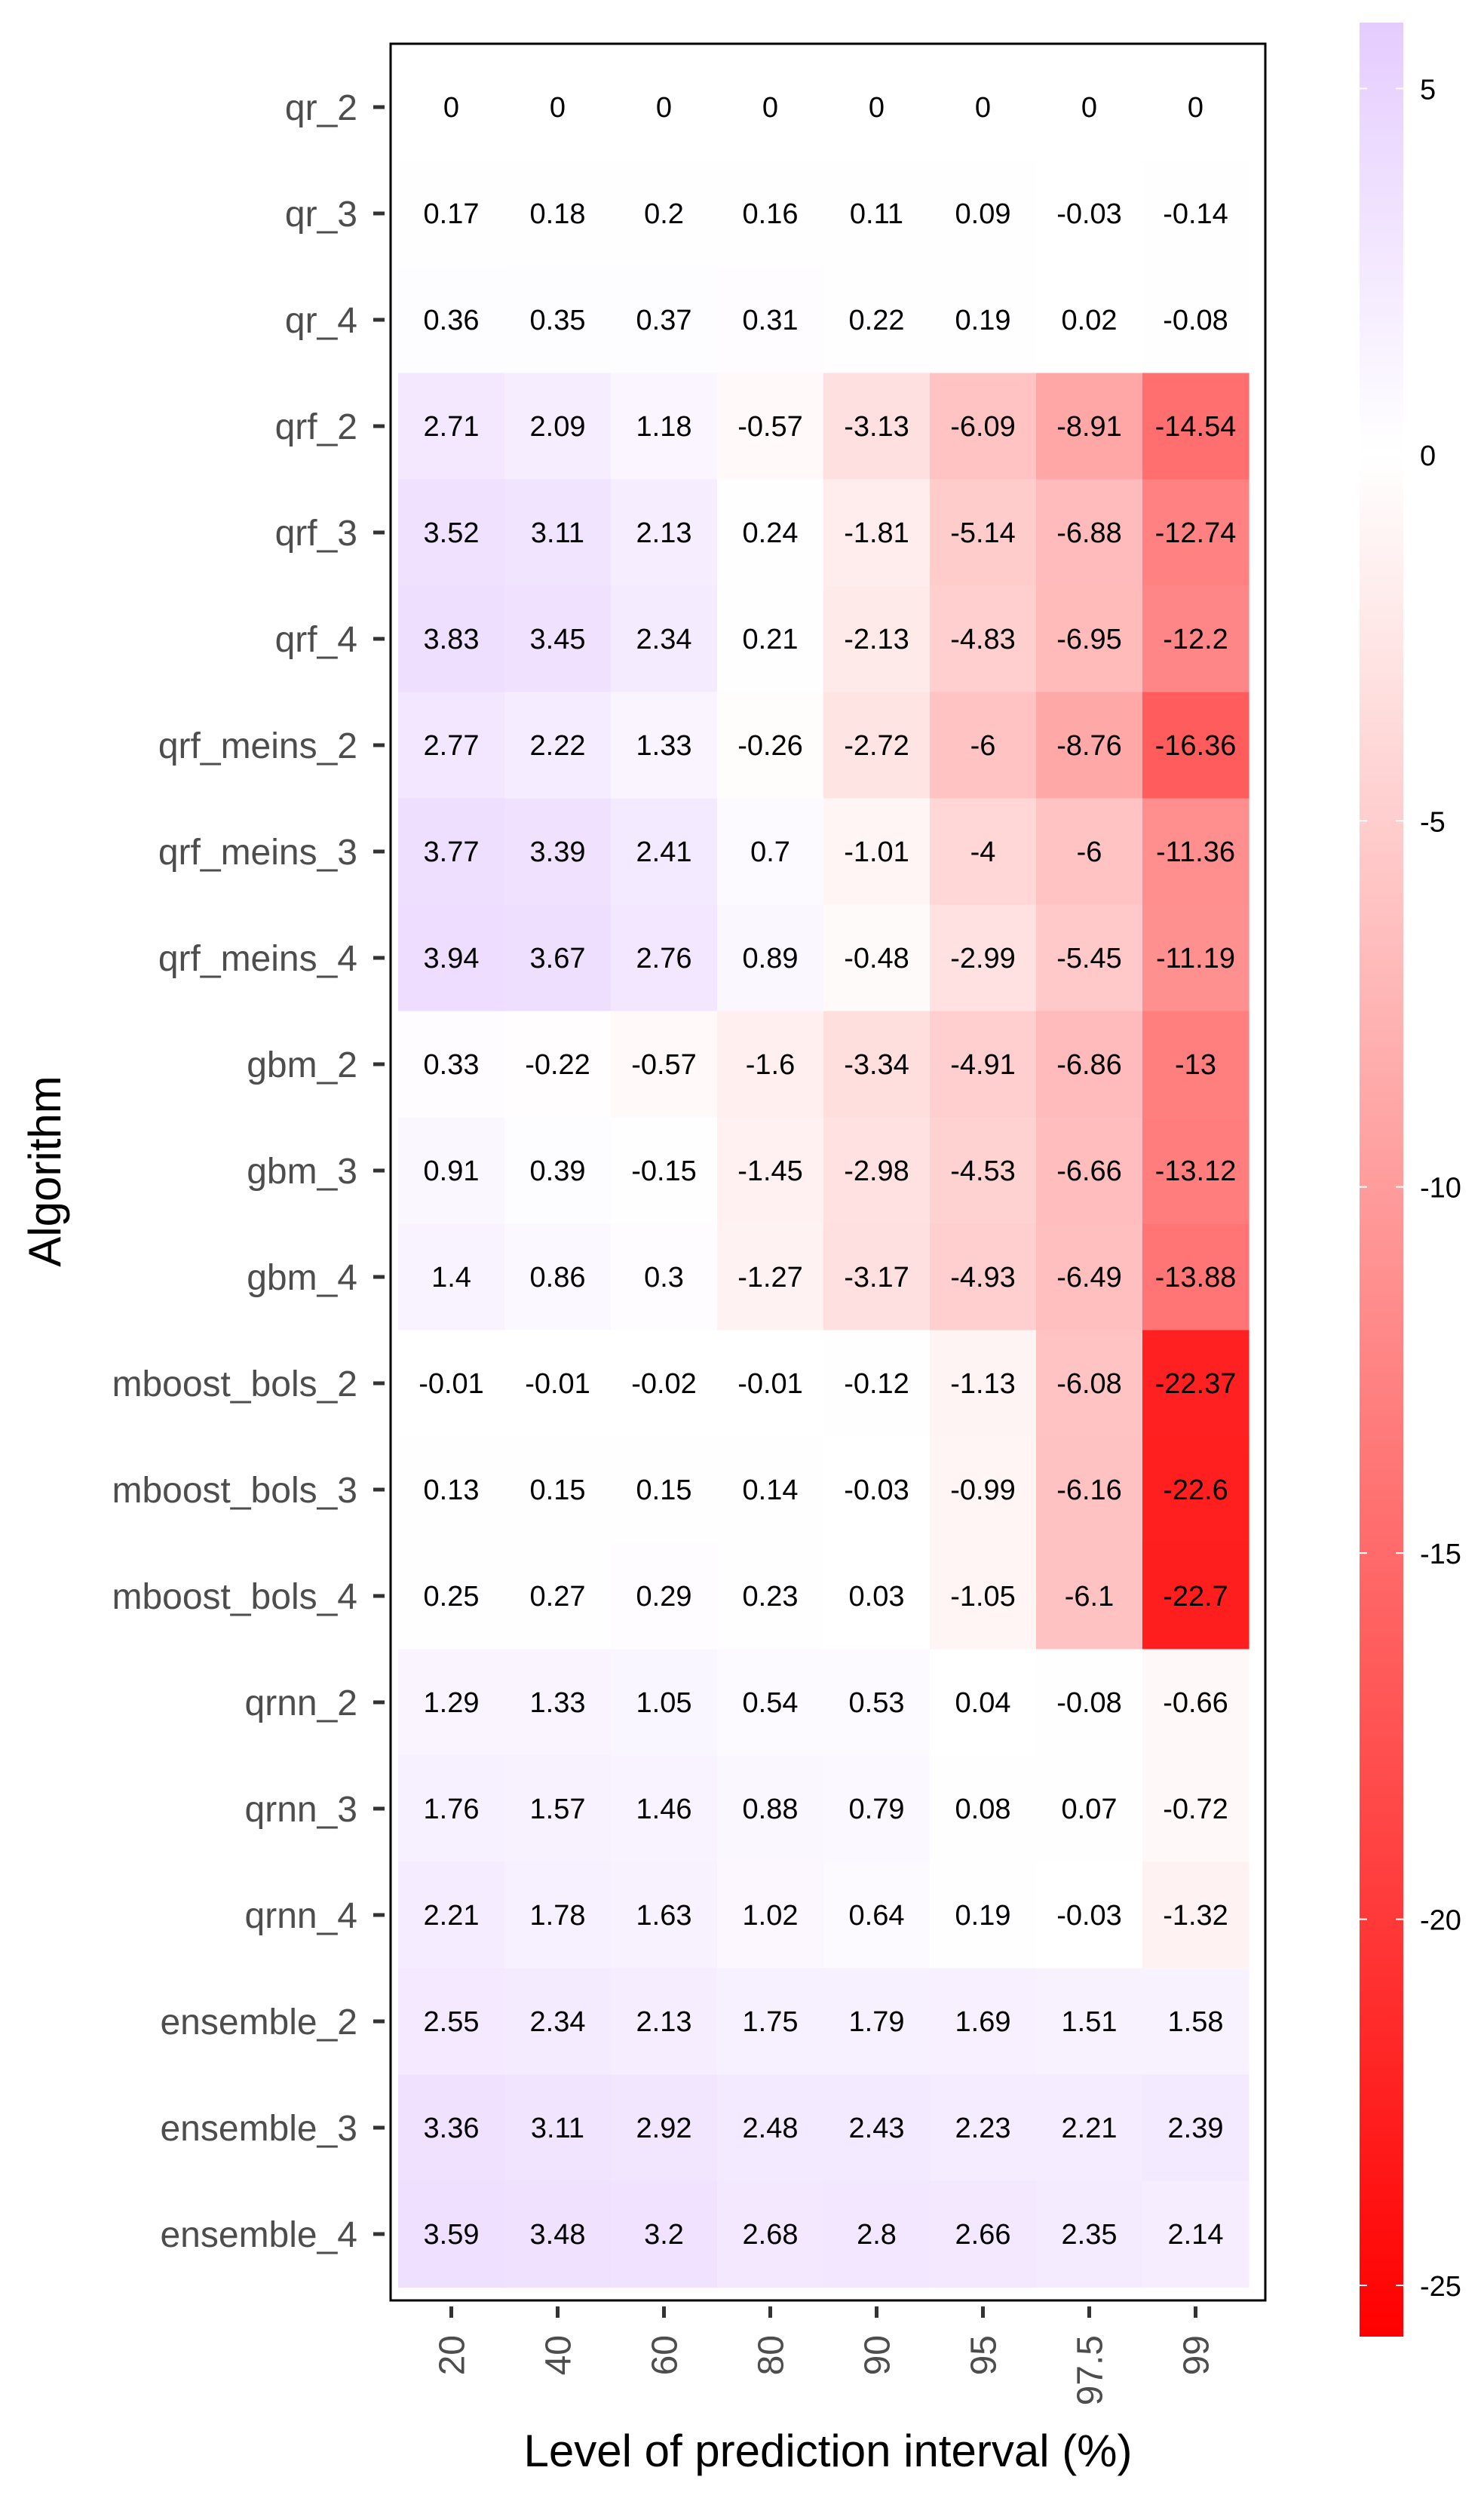 The width and height of the screenshot is (1484, 2495). What do you see at coordinates (1440, 1554) in the screenshot?
I see `colorbar-tick-label: -15` at bounding box center [1440, 1554].